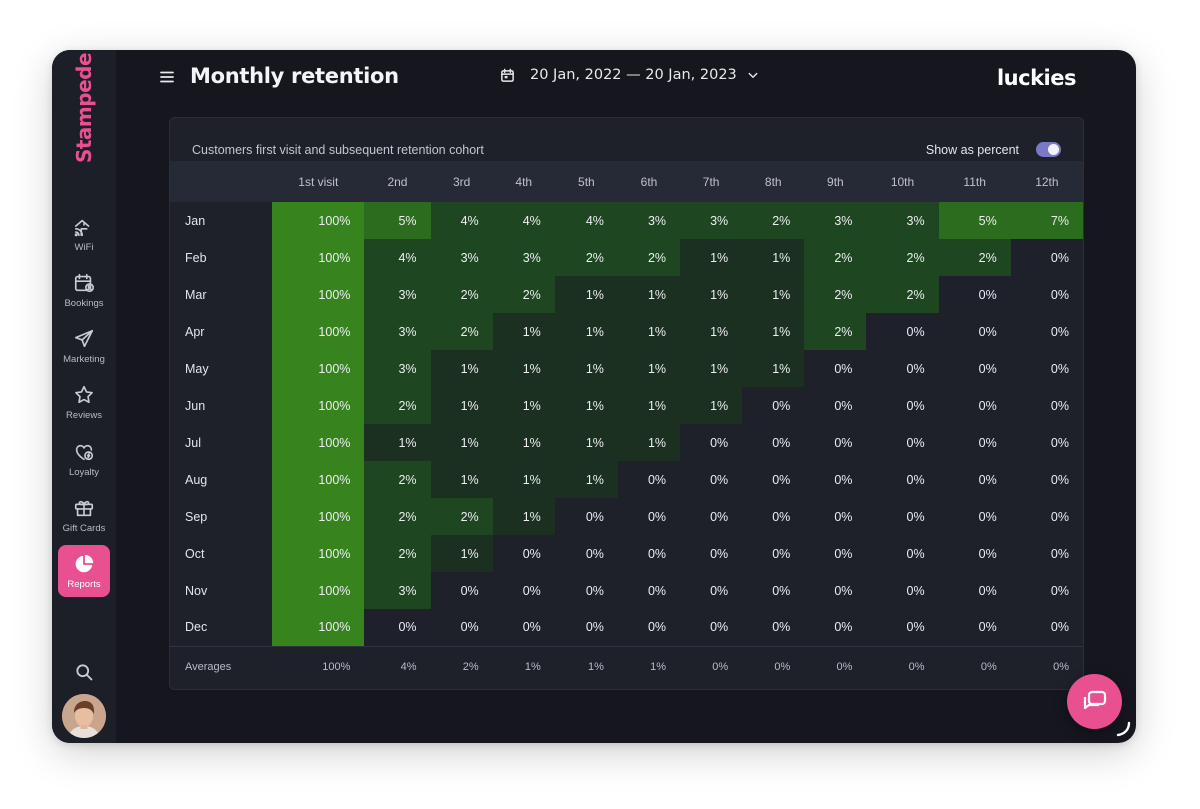 The height and width of the screenshot is (809, 1200). I want to click on sidebar-item-wifi: WiFi, so click(84, 234).